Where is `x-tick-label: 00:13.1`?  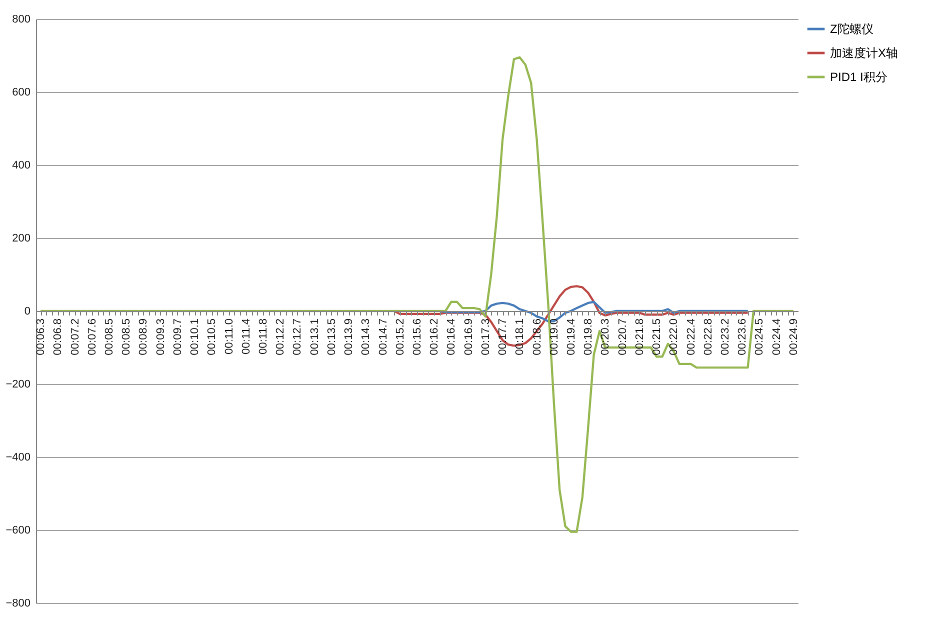
x-tick-label: 00:13.1 is located at coordinates (314, 337).